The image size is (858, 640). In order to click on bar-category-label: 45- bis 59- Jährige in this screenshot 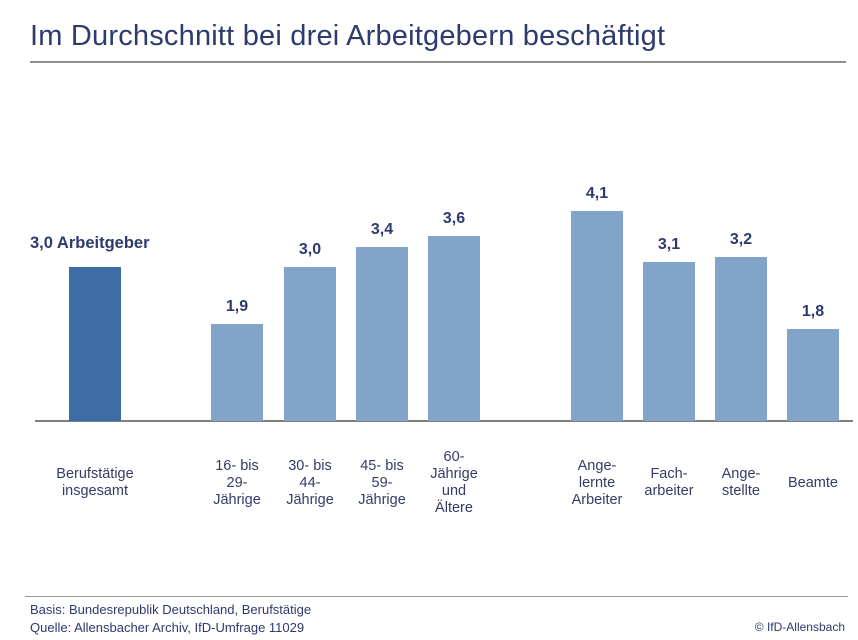, I will do `click(382, 483)`.